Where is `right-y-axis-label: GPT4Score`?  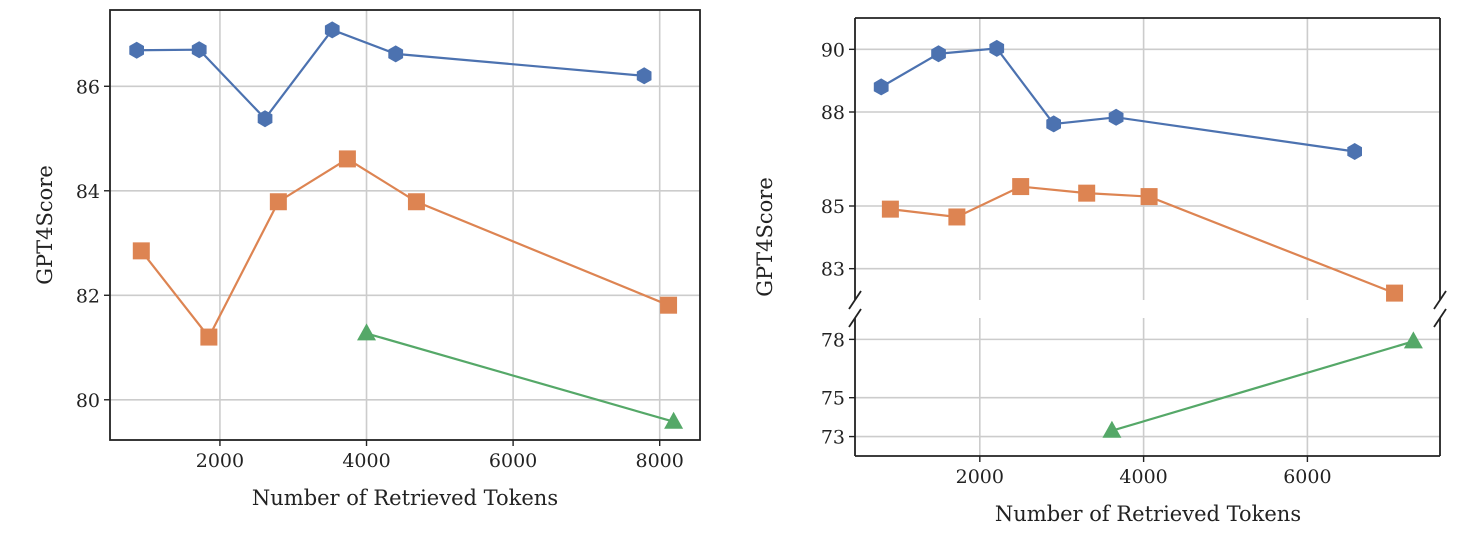
right-y-axis-label: GPT4Score is located at coordinates (765, 237).